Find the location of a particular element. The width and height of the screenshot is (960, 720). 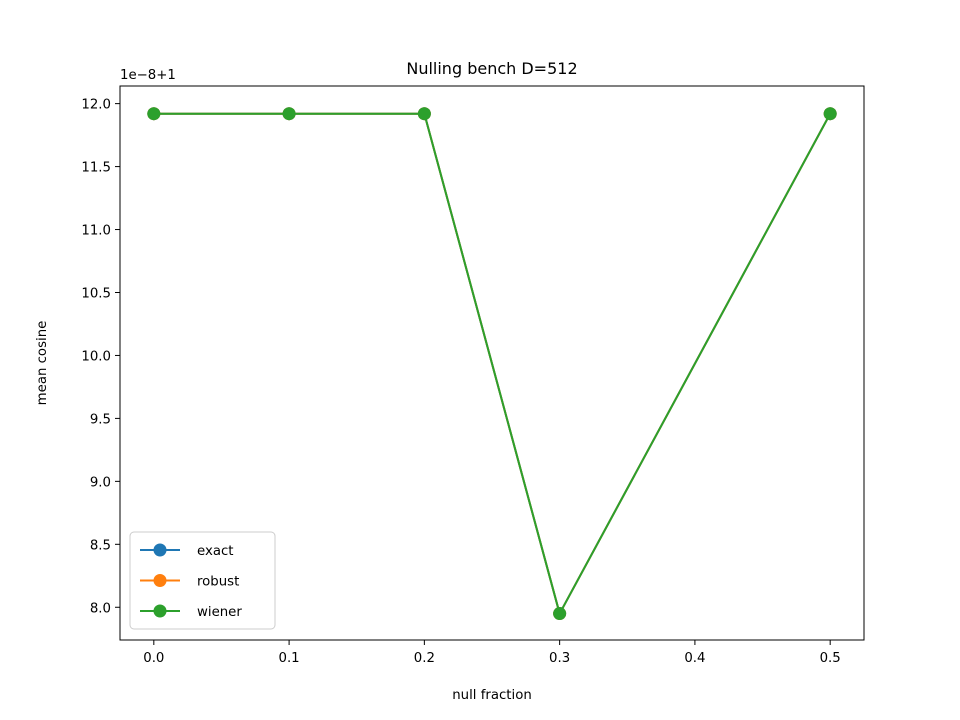

x-axis: 0.0 0.1 0.2 0.3 0.4 0.5 is located at coordinates (492, 653).